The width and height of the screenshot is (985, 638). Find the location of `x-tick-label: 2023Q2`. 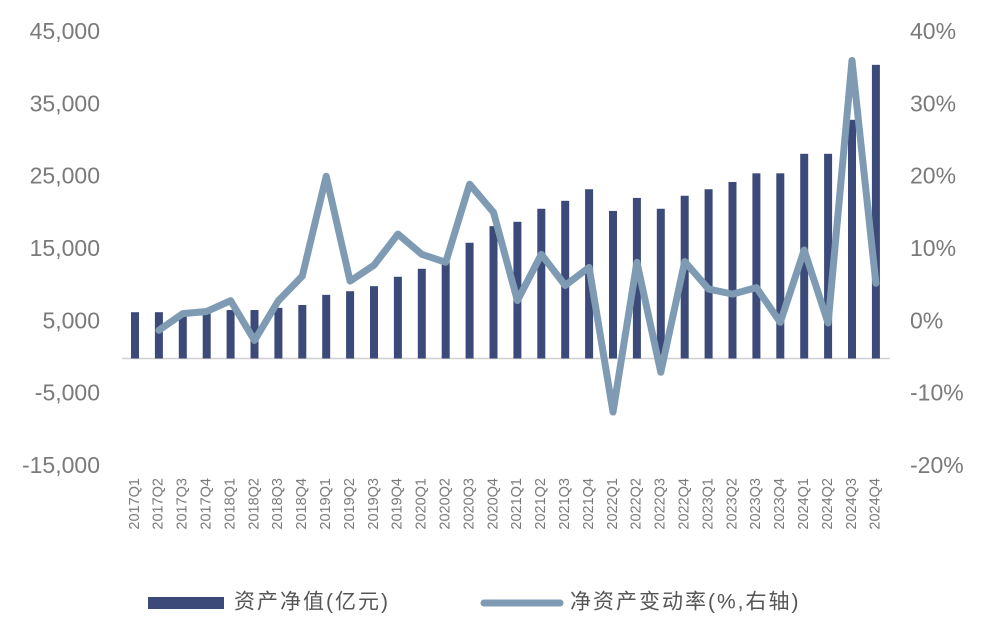

x-tick-label: 2023Q2 is located at coordinates (732, 504).